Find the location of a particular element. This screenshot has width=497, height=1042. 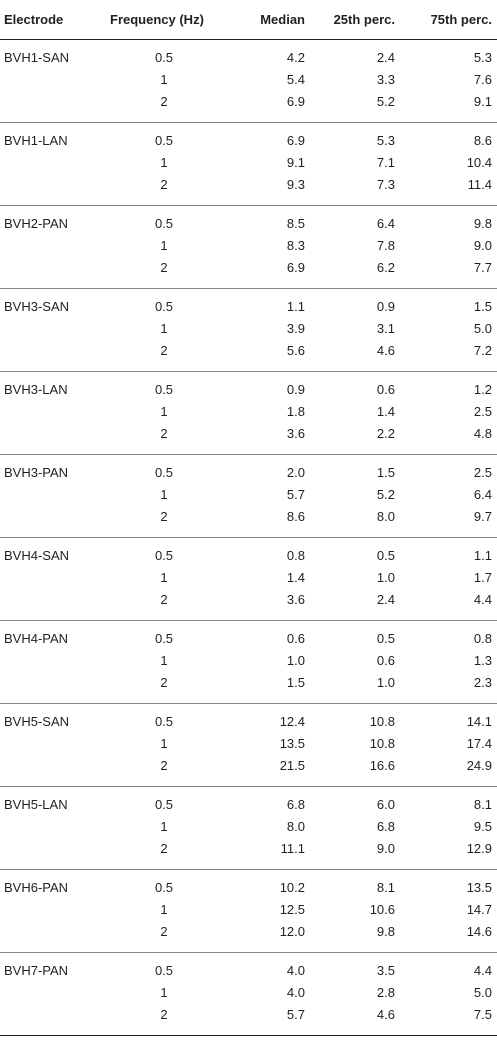

cell-median: 4.0 is located at coordinates (295, 992).